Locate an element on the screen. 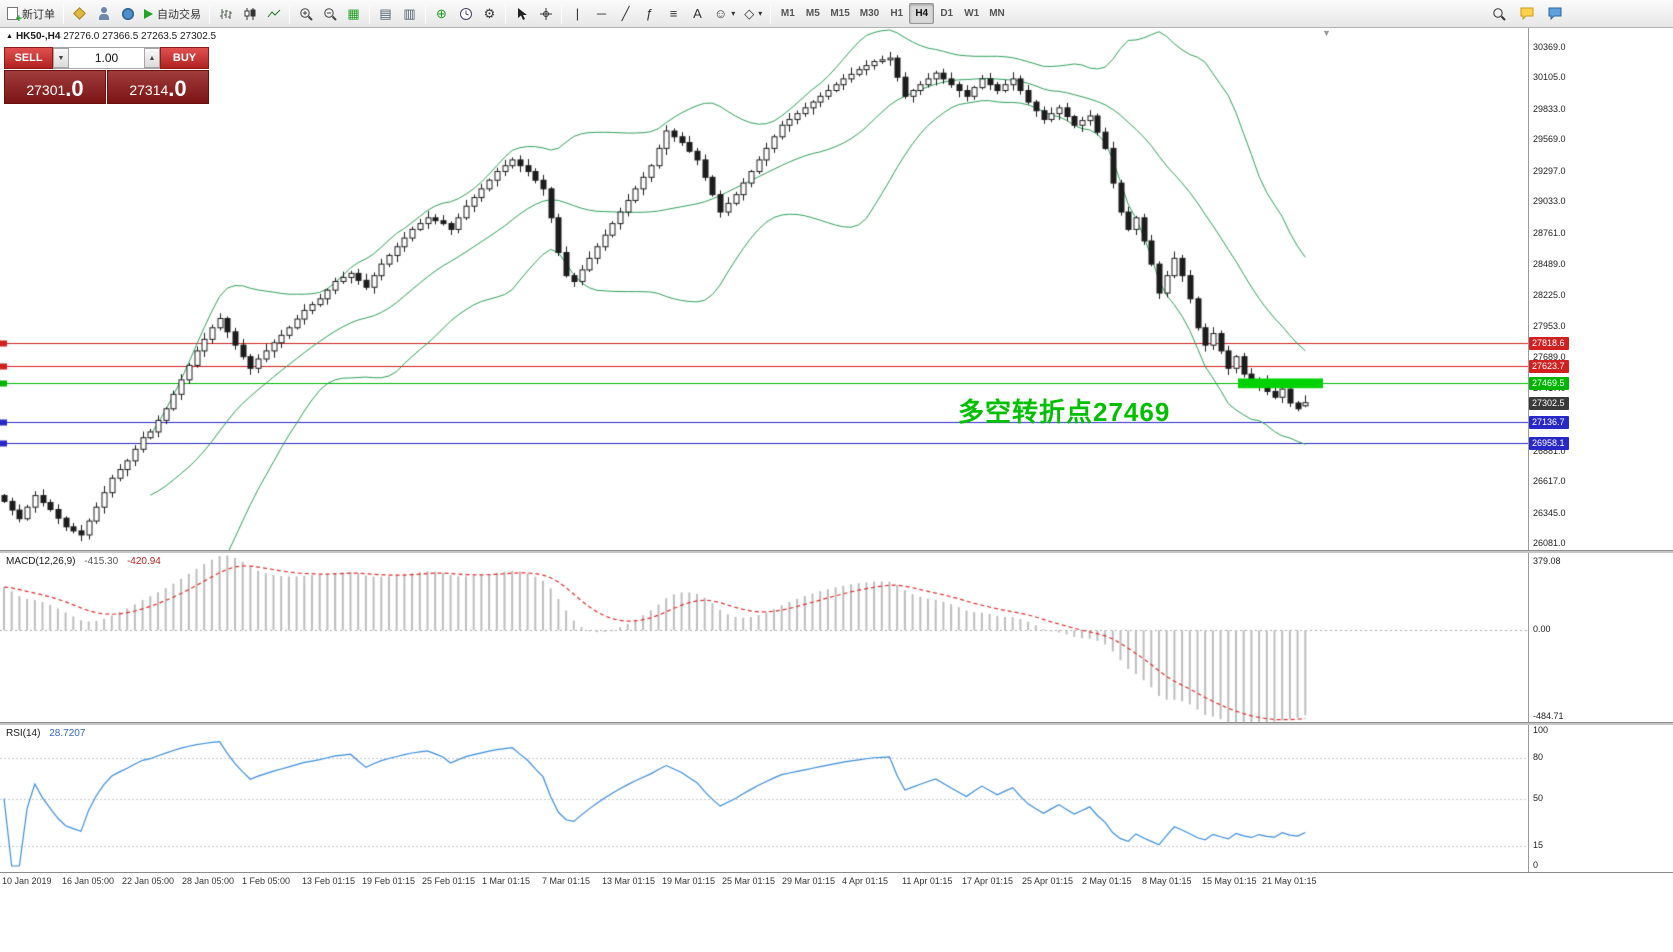 This screenshot has height=952, width=1673. bar-chart-icon is located at coordinates (225, 13).